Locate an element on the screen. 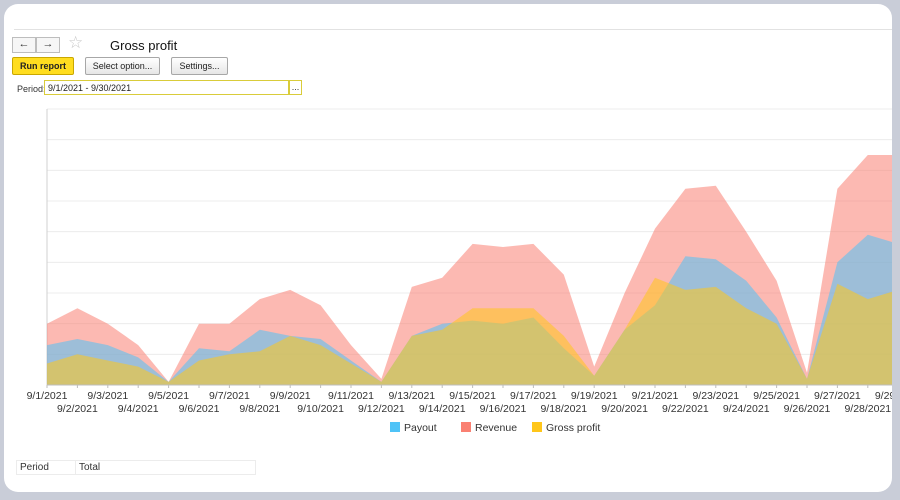 This screenshot has width=900, height=500. x-tick-label: 9/4/2021 is located at coordinates (138, 409).